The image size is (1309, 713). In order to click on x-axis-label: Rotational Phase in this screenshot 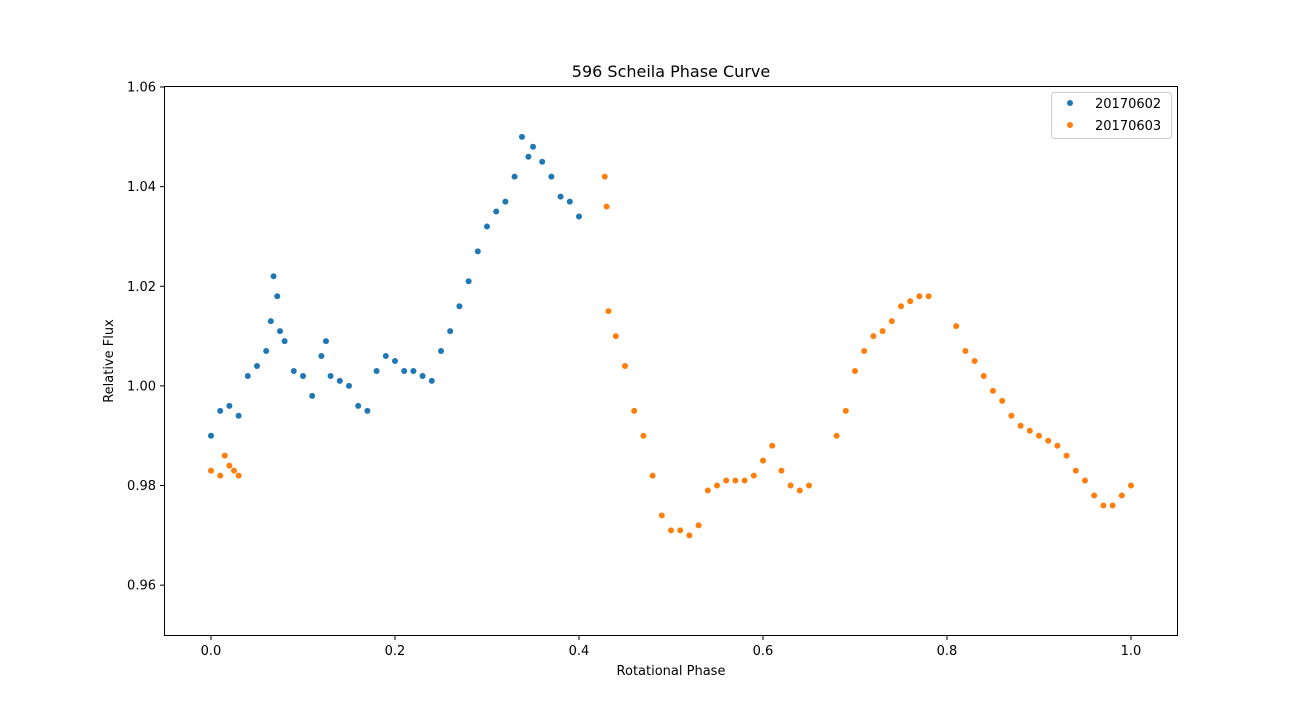, I will do `click(671, 671)`.